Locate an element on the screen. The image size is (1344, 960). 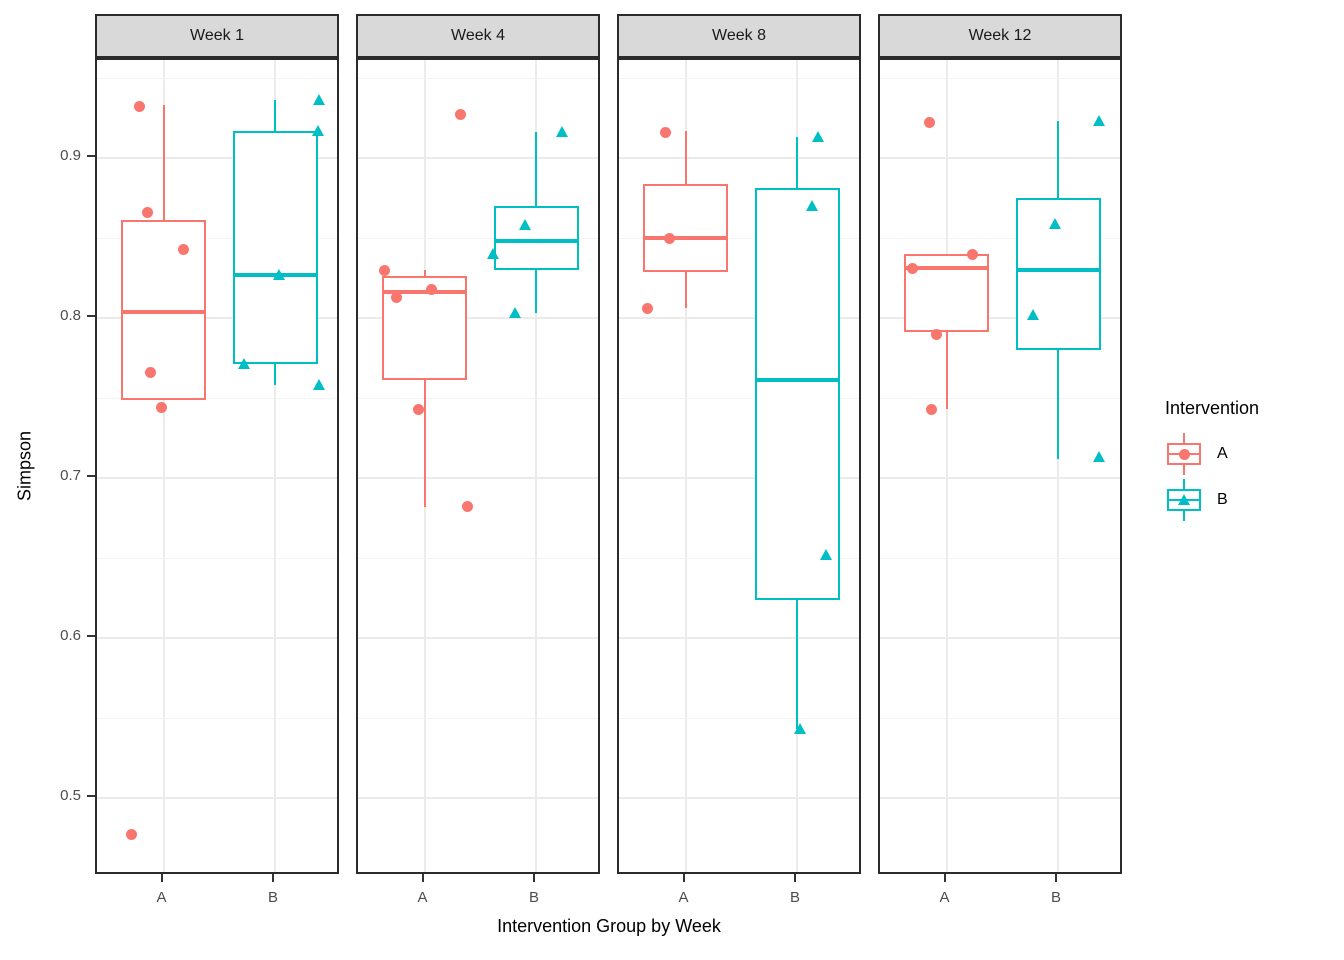
y-axis-tick-label: 0.9 is located at coordinates (70, 155).